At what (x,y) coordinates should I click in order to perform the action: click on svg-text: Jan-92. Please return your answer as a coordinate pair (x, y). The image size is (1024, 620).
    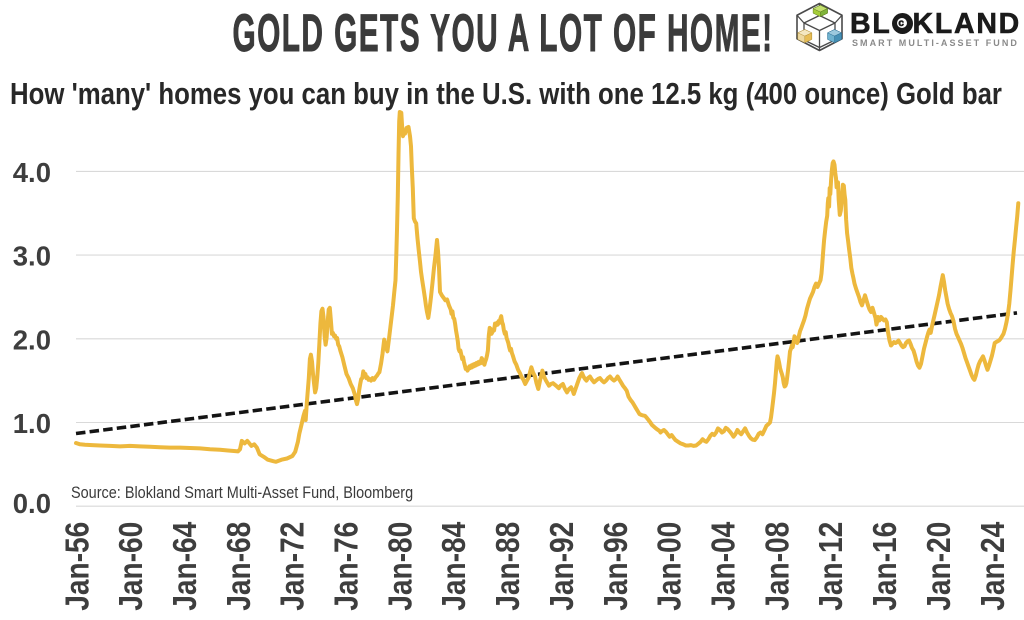
    Looking at the image, I should click on (561, 566).